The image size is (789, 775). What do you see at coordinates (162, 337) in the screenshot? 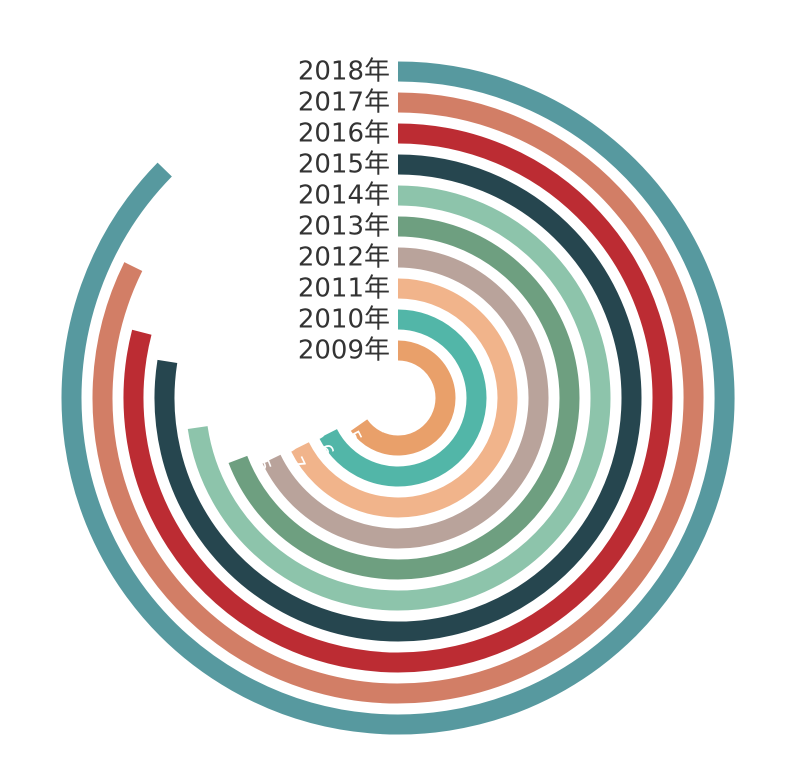
I see `value-label: 47.4` at bounding box center [162, 337].